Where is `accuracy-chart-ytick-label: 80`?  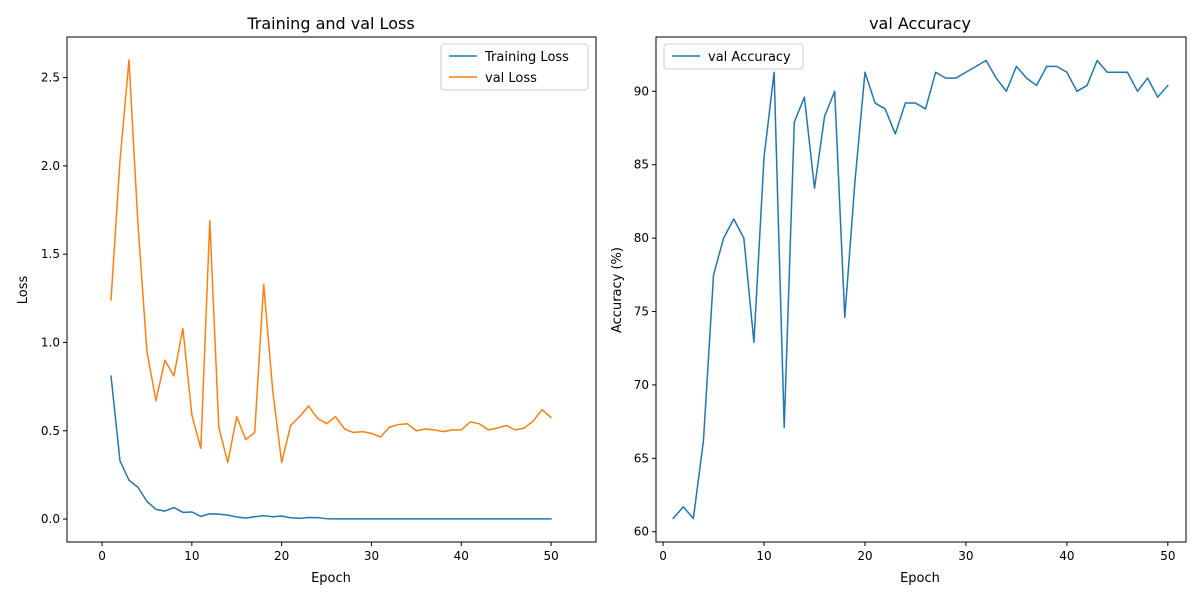
accuracy-chart-ytick-label: 80 is located at coordinates (641, 238).